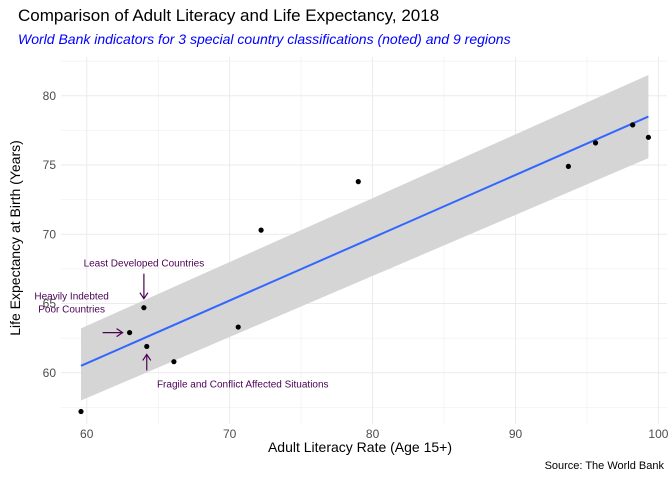  What do you see at coordinates (50, 96) in the screenshot?
I see `y-tick-label: 80` at bounding box center [50, 96].